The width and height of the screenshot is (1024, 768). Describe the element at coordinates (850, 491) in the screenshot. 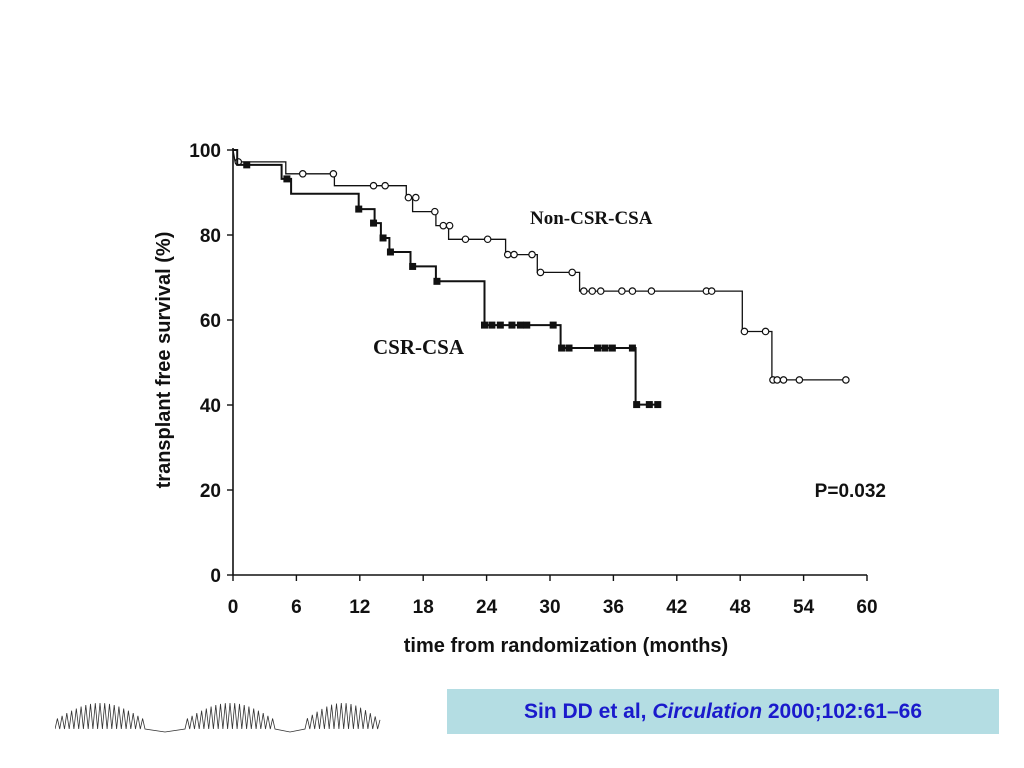

I see `p-value-annotation: P=0.032` at that location.